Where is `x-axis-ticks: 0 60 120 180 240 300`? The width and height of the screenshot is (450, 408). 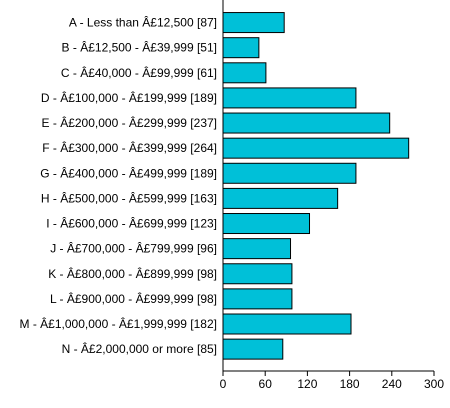 x-axis-ticks: 0 60 120 180 240 300 is located at coordinates (332, 381).